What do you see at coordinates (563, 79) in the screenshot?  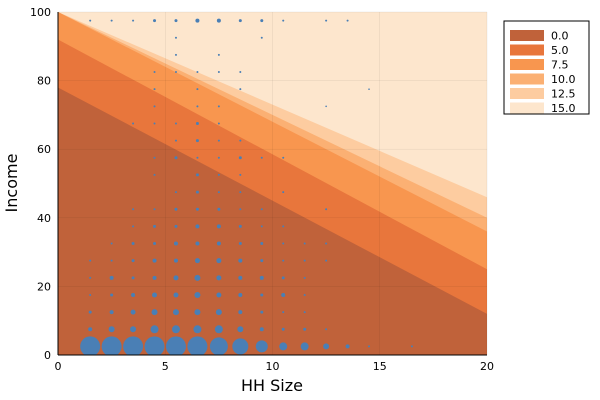 I see `legend-label: 10.0` at bounding box center [563, 79].